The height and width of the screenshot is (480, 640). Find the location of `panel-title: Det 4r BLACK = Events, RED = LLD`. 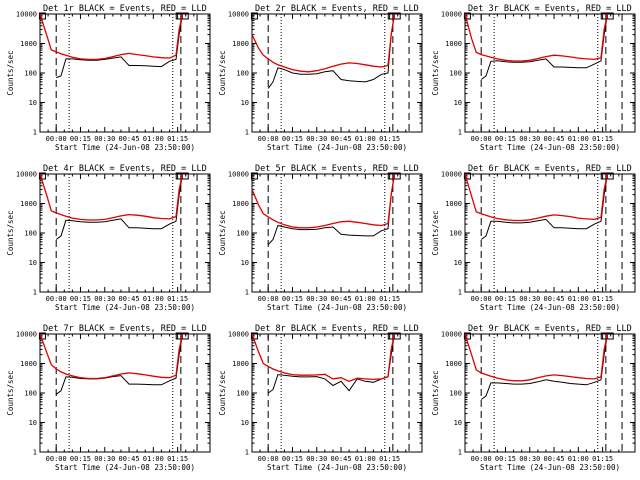

panel-title: Det 4r BLACK = Events, RED = LLD is located at coordinates (125, 169).